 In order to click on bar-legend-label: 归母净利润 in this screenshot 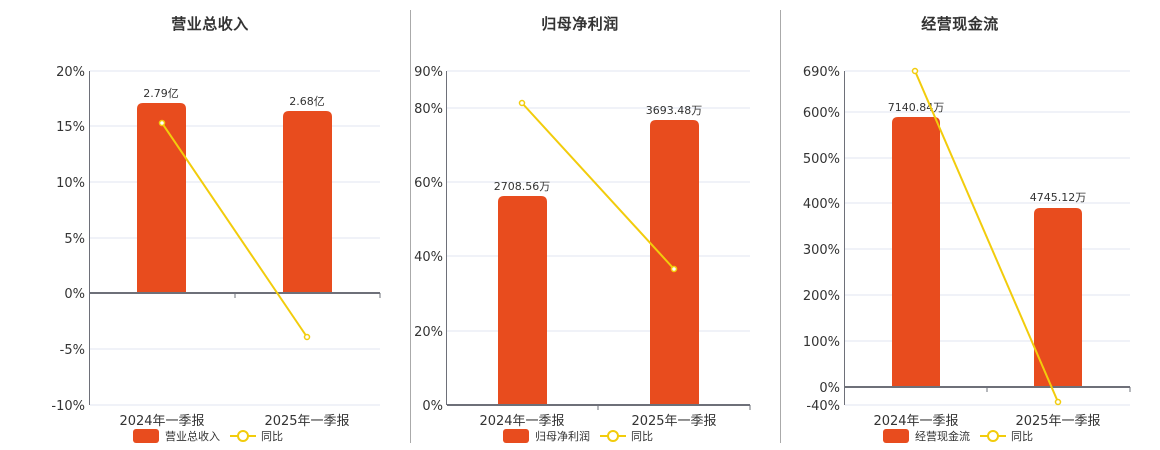, I will do `click(562, 436)`.